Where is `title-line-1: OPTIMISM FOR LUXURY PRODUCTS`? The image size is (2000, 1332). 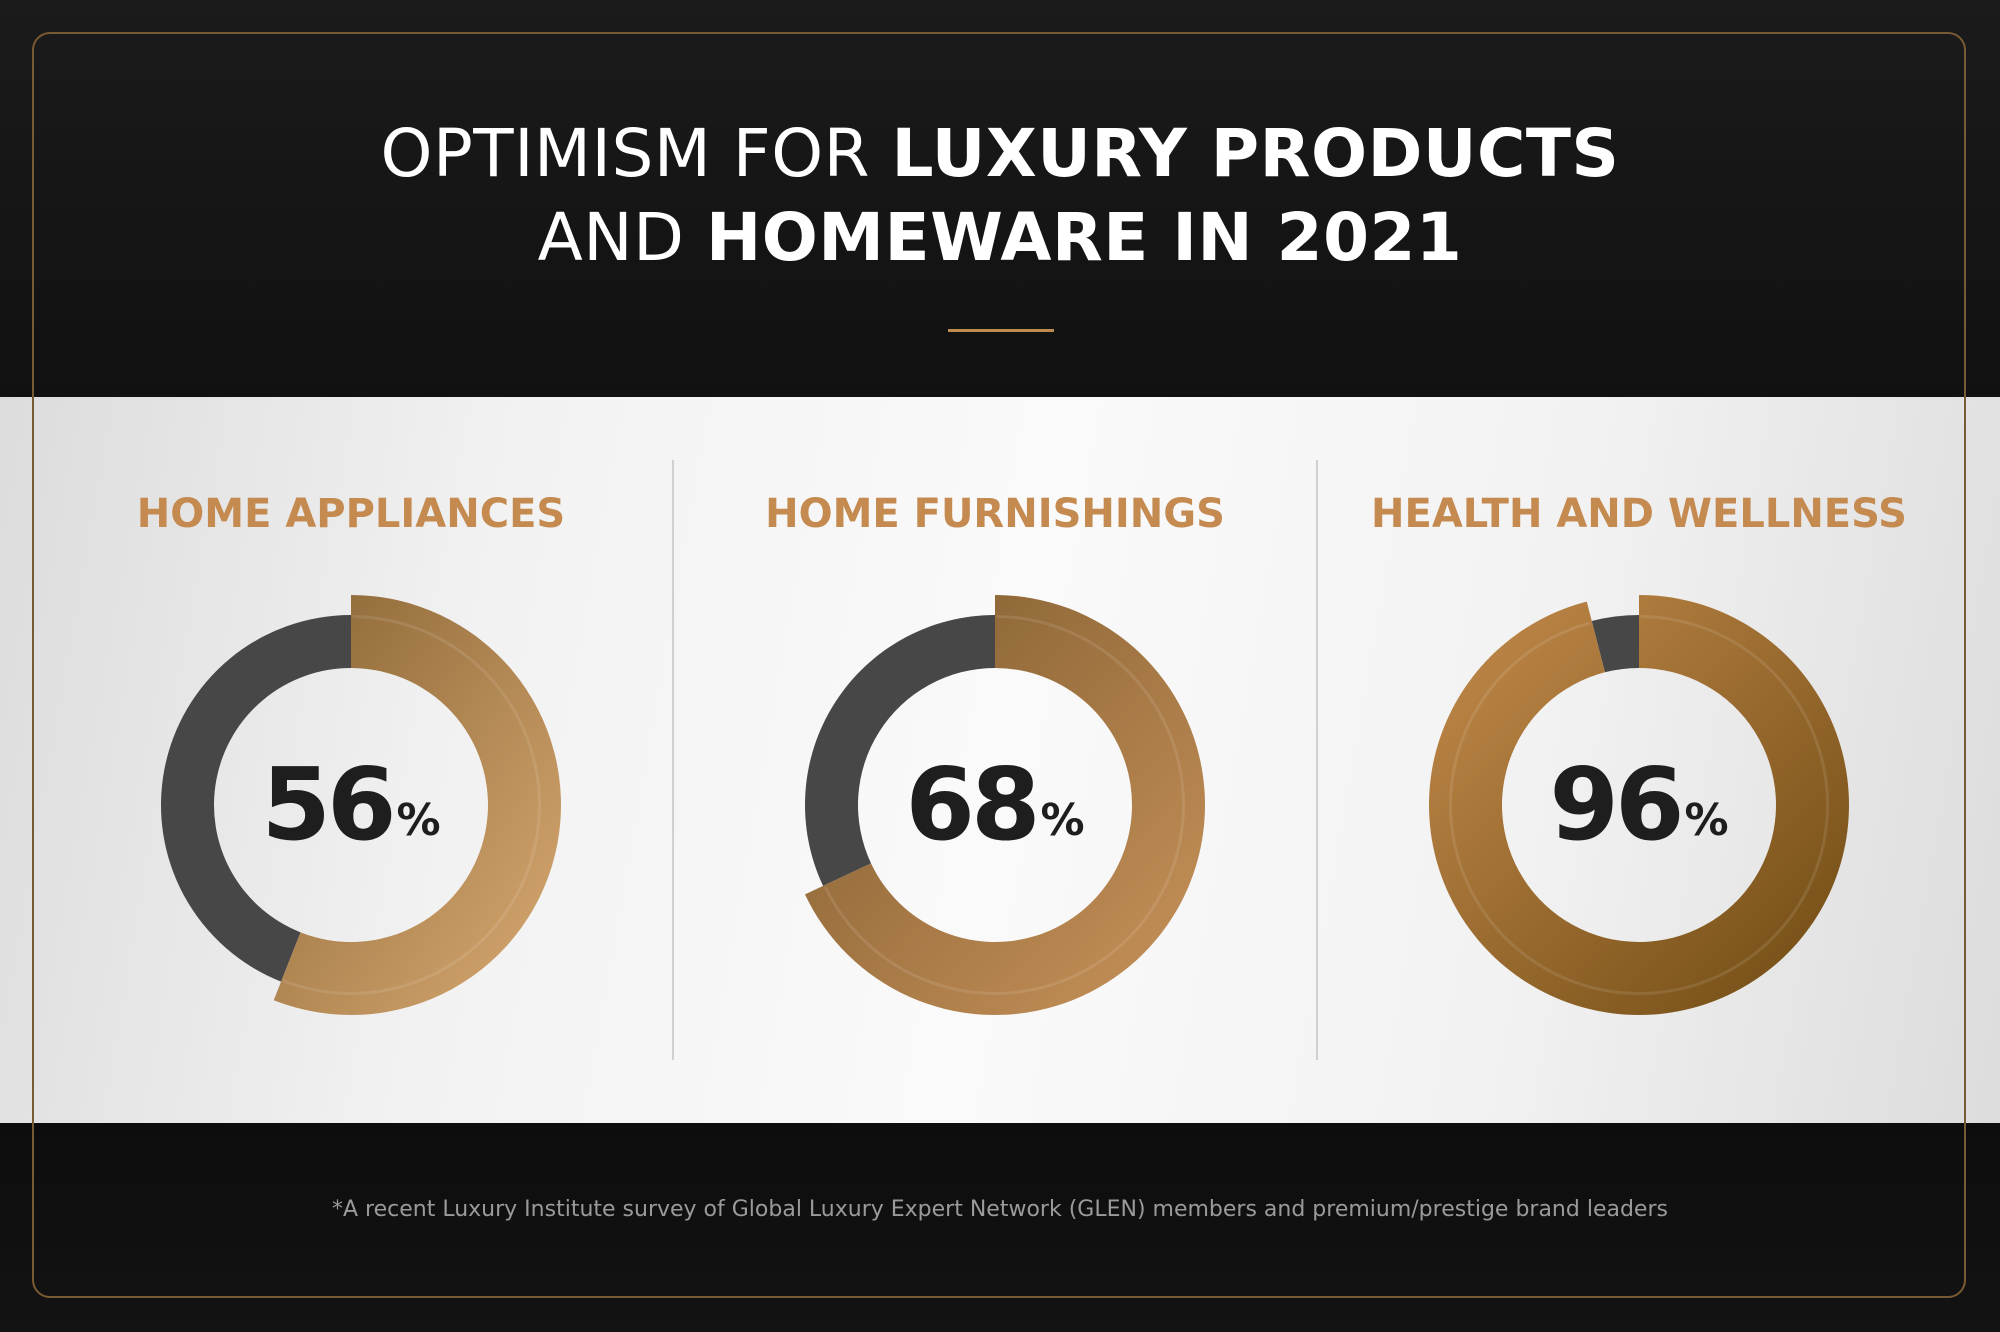
title-line-1: OPTIMISM FOR LUXURY PRODUCTS is located at coordinates (1000, 154).